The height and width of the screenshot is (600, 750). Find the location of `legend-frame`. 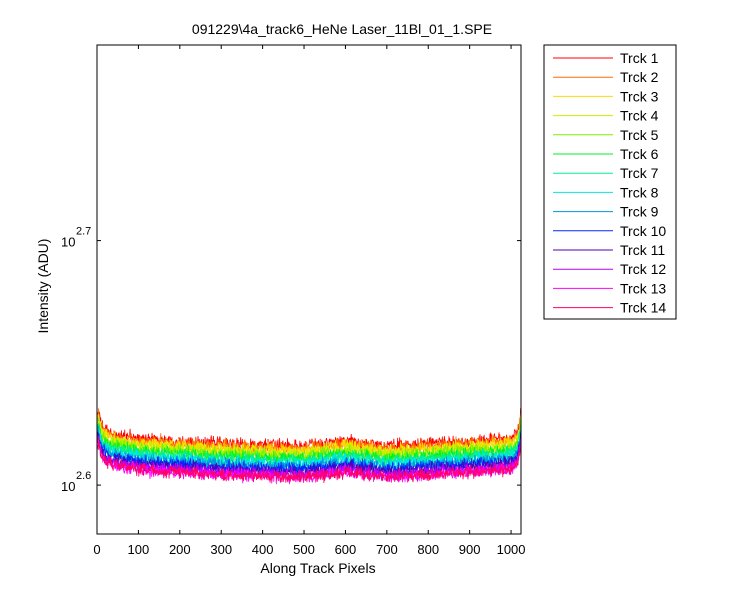

legend-frame is located at coordinates (610, 182).